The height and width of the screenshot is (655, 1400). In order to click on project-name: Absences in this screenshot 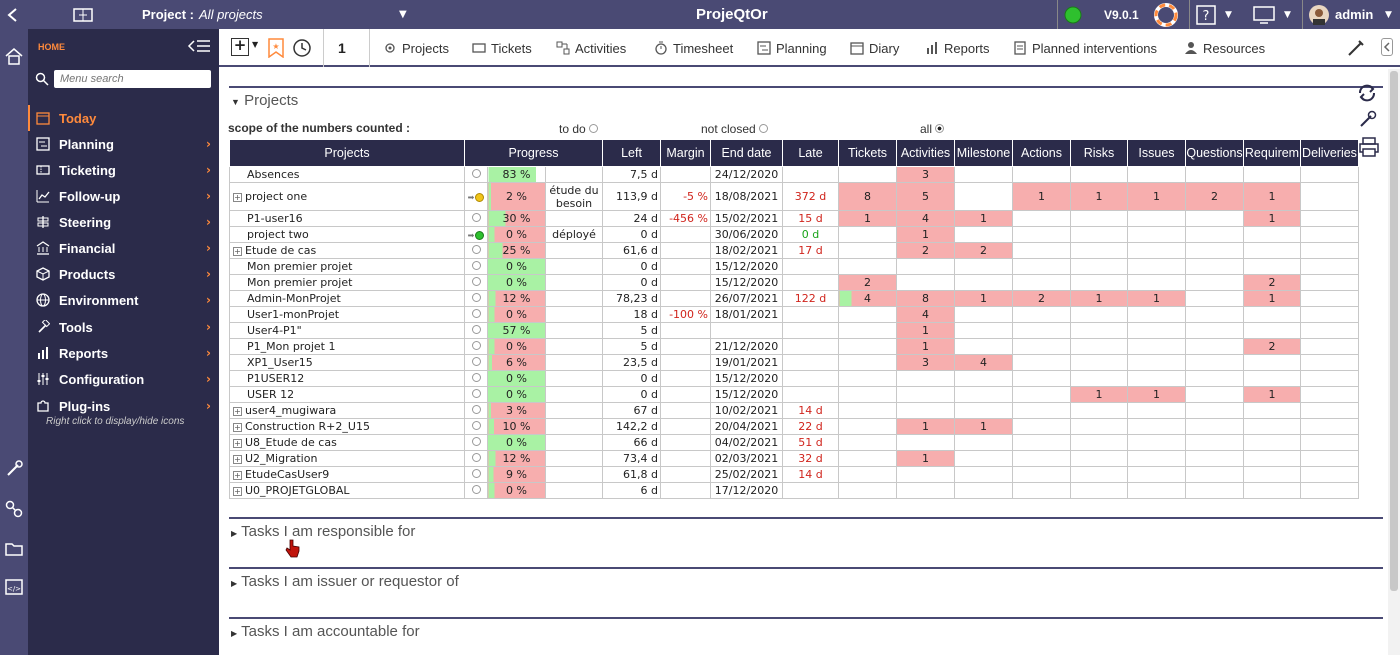, I will do `click(273, 174)`.